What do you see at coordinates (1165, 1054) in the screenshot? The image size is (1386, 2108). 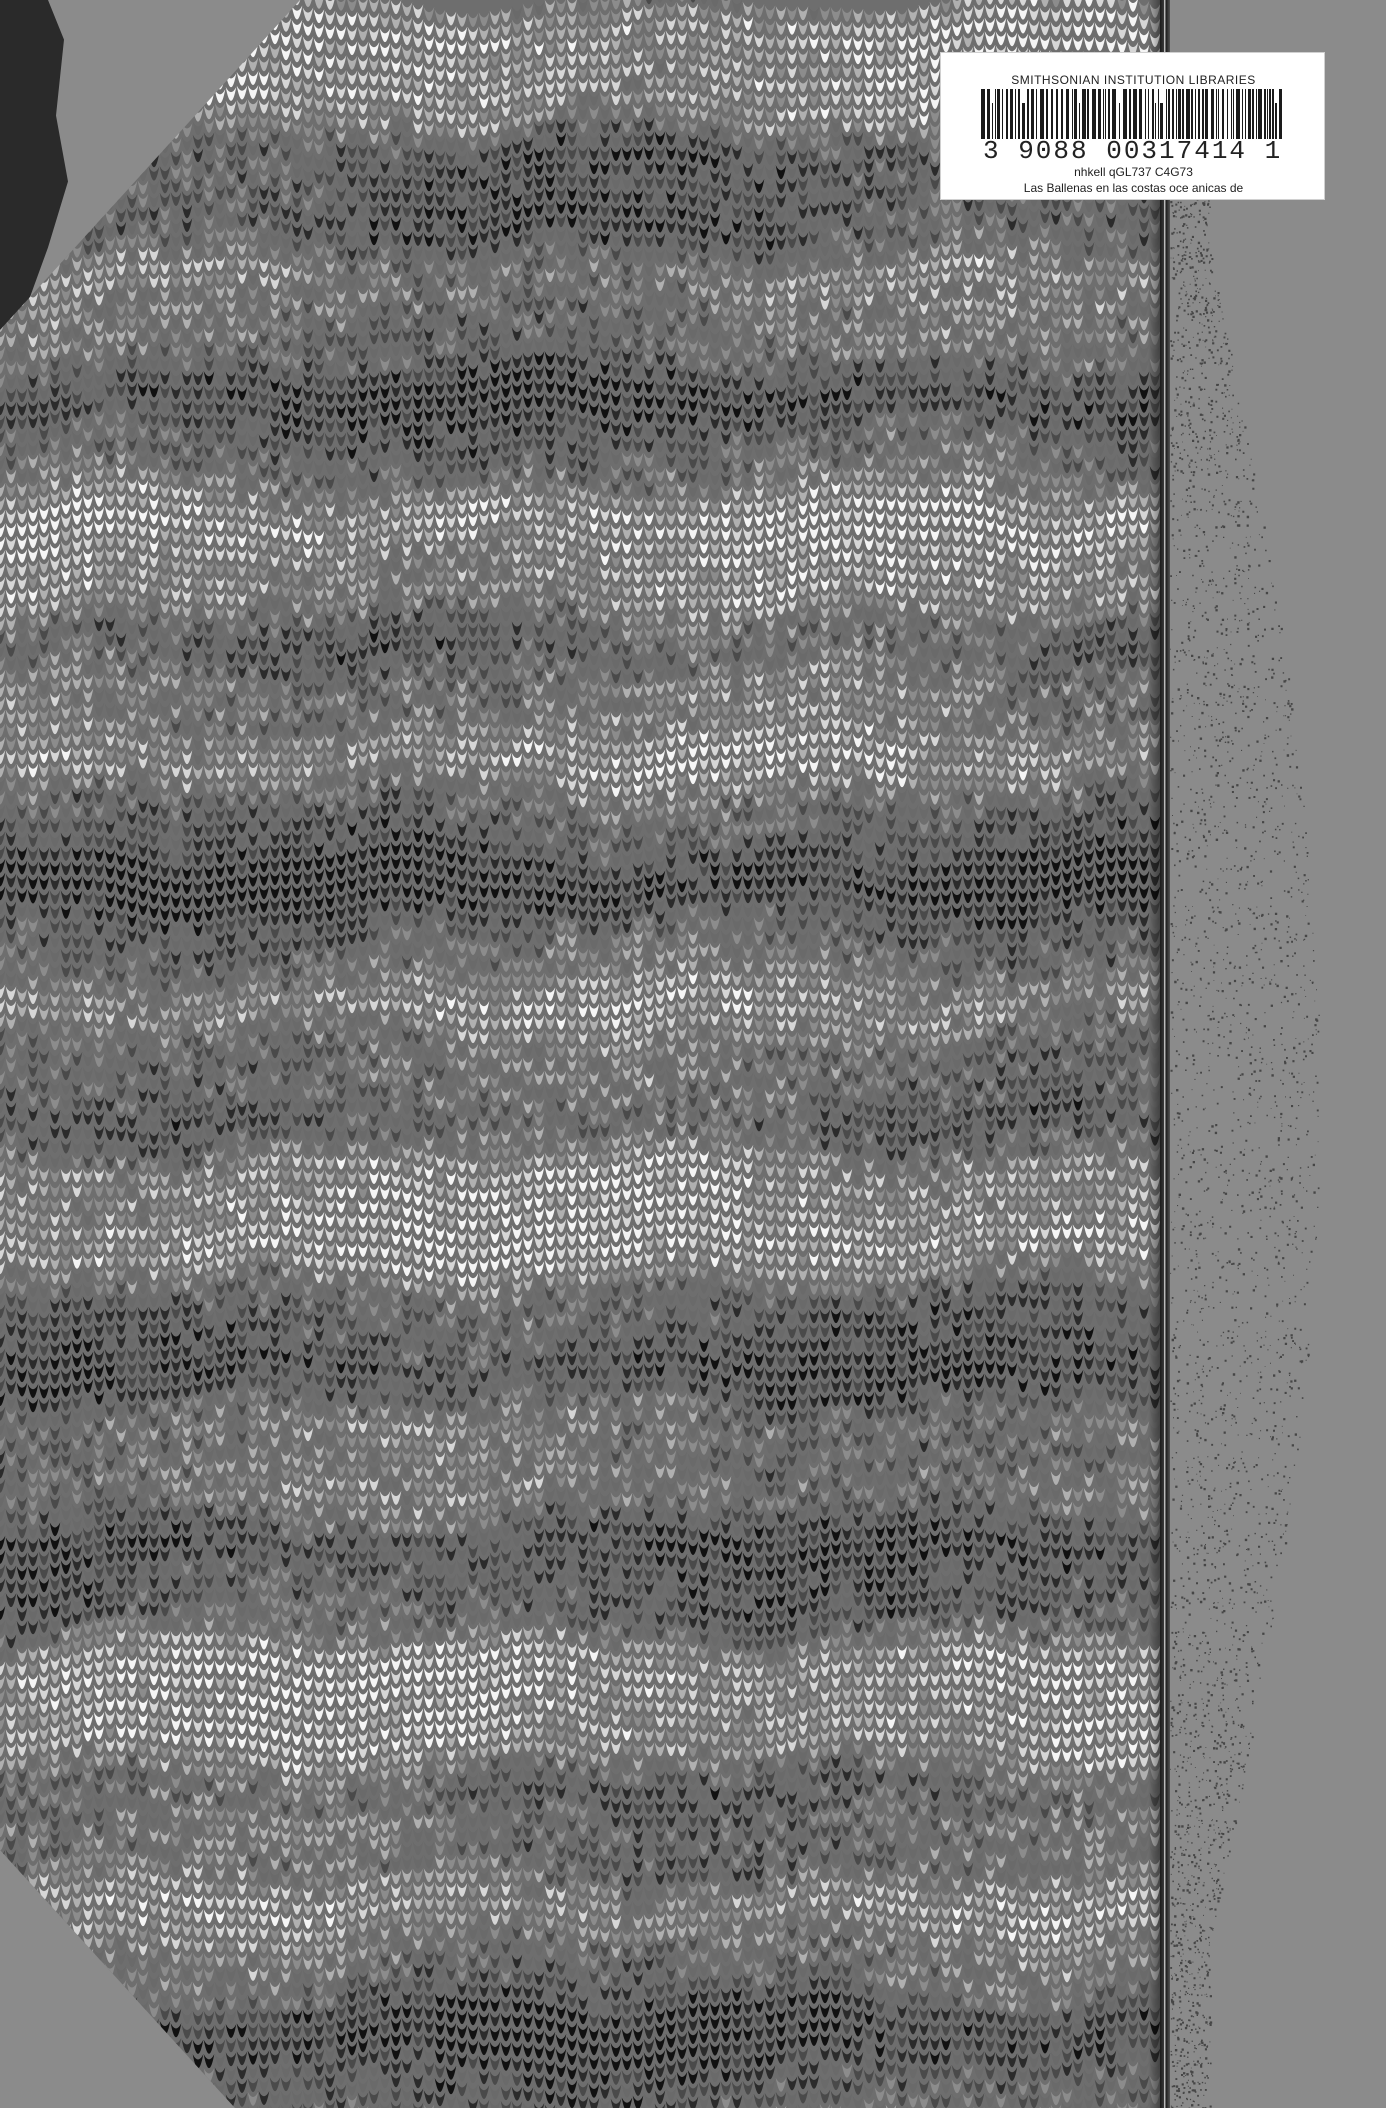 I see `book-spine-edge` at bounding box center [1165, 1054].